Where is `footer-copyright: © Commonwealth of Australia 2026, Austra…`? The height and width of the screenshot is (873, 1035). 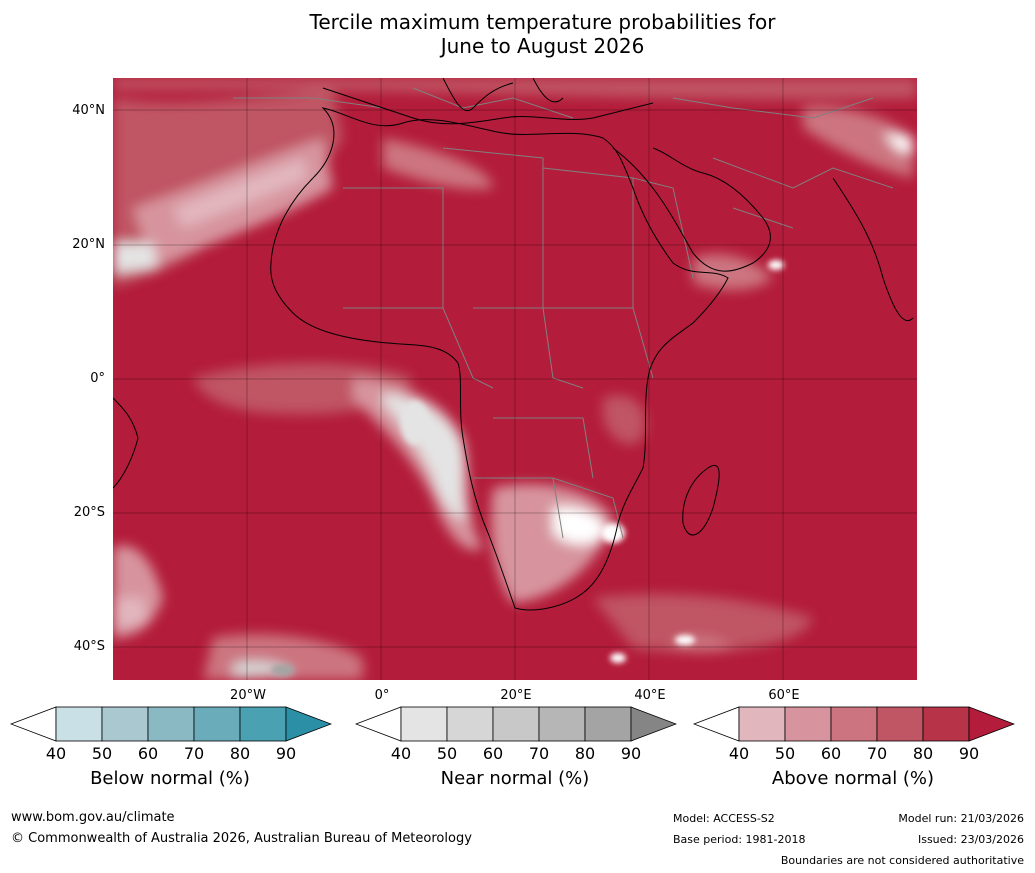 footer-copyright: © Commonwealth of Australia 2026, Austra… is located at coordinates (241, 838).